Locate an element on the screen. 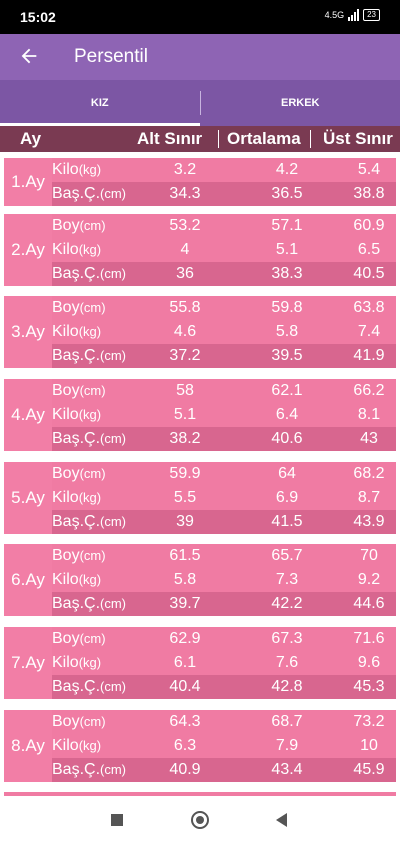 Image resolution: width=400 pixels, height=844 pixels. ortalama-value: 38.3 is located at coordinates (287, 273).